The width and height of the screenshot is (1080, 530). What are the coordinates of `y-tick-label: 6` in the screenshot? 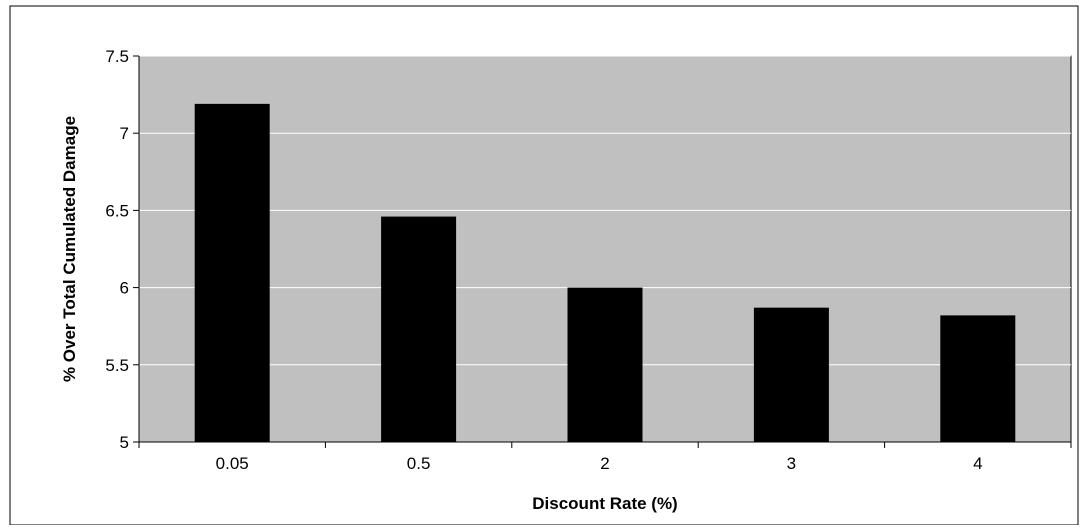 It's located at (124, 288).